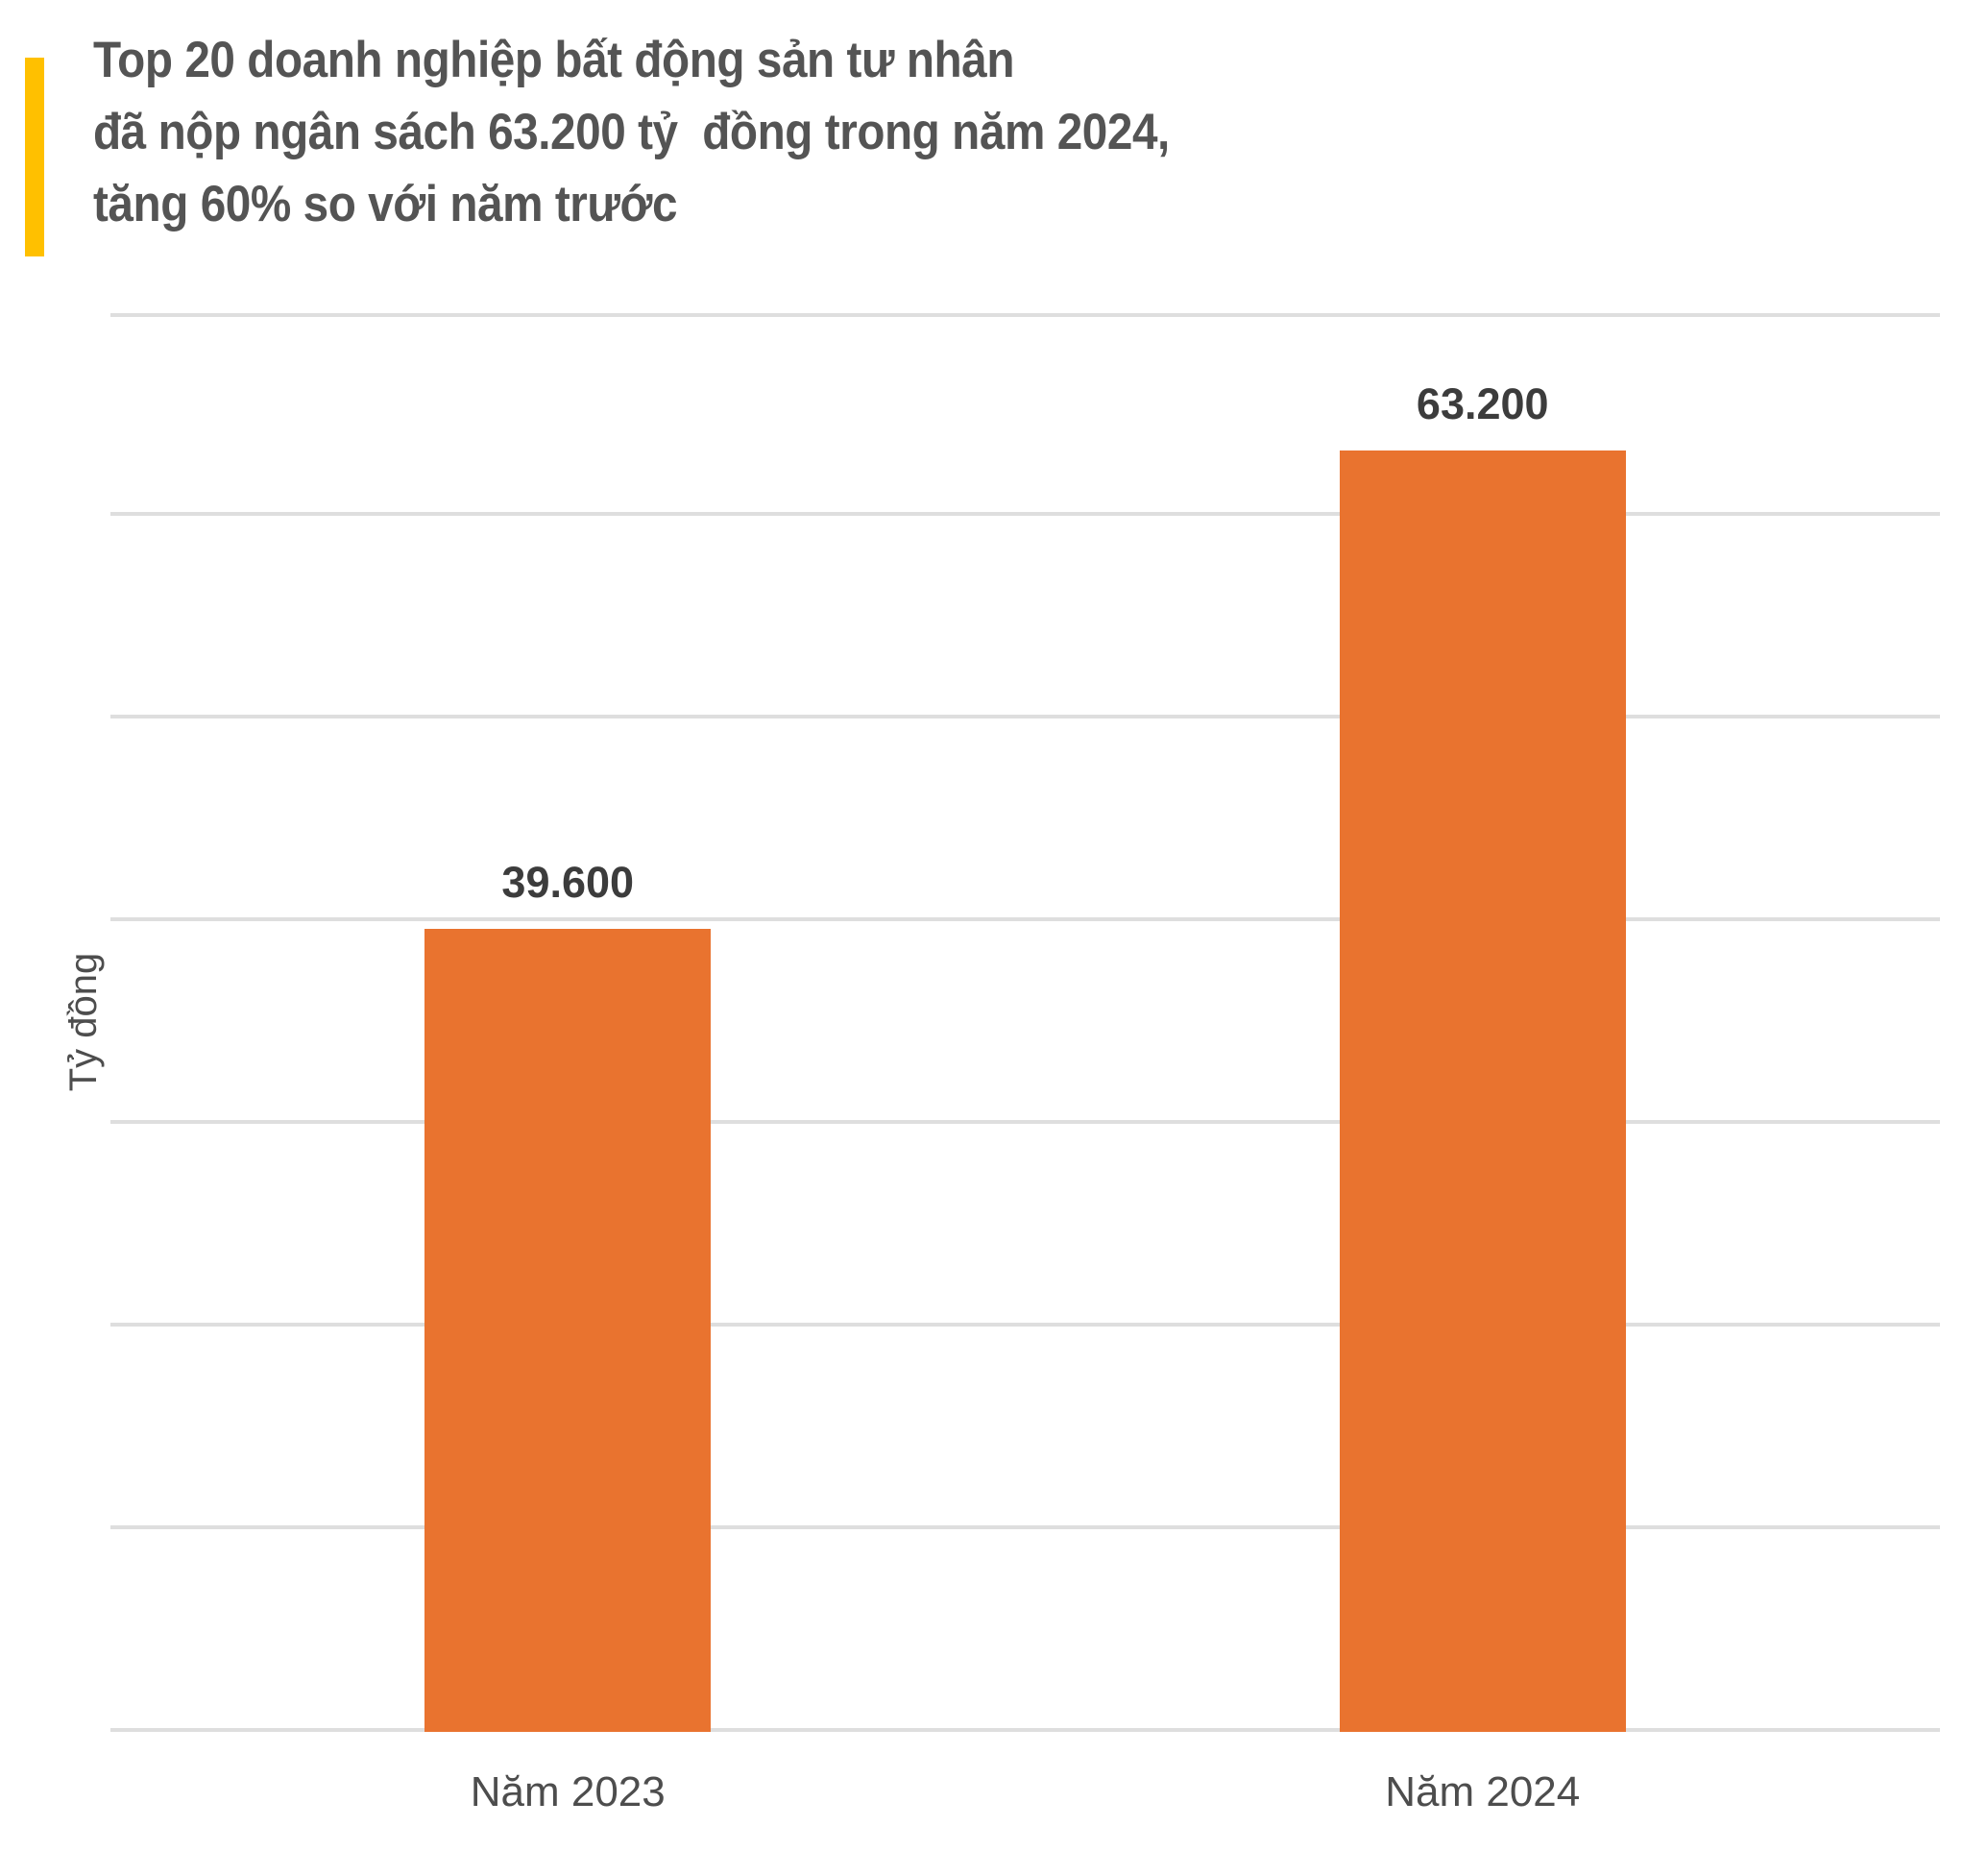 This screenshot has width=1988, height=1851. What do you see at coordinates (568, 1792) in the screenshot?
I see `x-axis-label: Năm 2023` at bounding box center [568, 1792].